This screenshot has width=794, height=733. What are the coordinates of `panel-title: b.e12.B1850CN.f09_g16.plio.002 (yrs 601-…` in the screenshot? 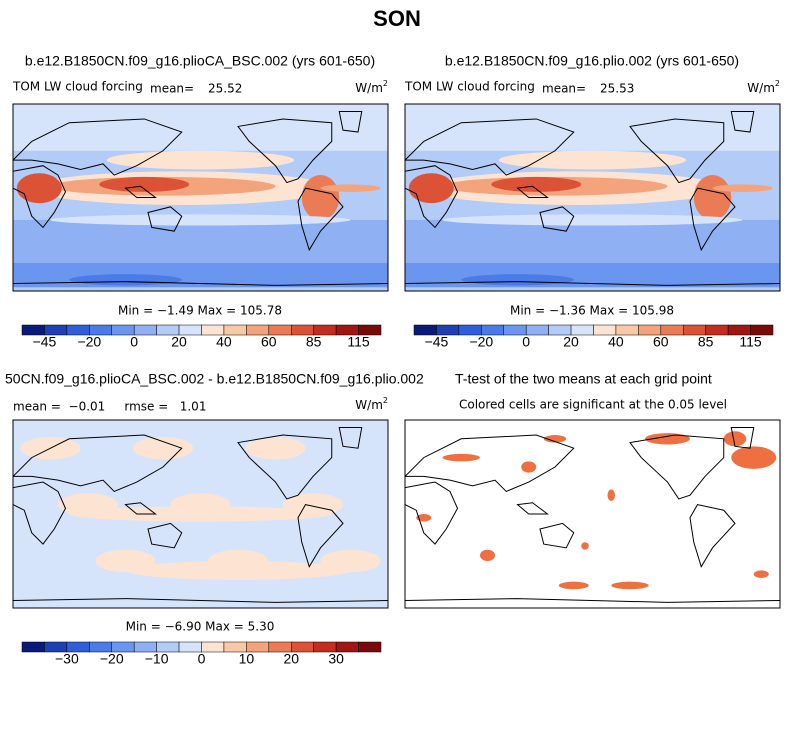 It's located at (592, 61).